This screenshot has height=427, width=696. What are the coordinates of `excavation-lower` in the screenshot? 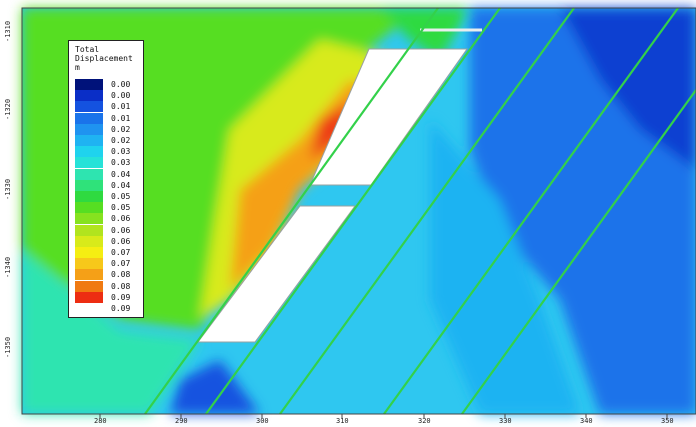 It's located at (276, 274).